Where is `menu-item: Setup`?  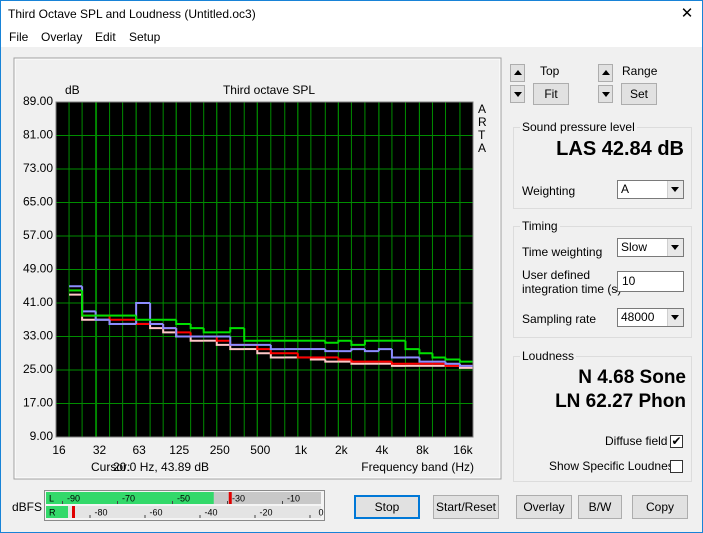 menu-item: Setup is located at coordinates (145, 37).